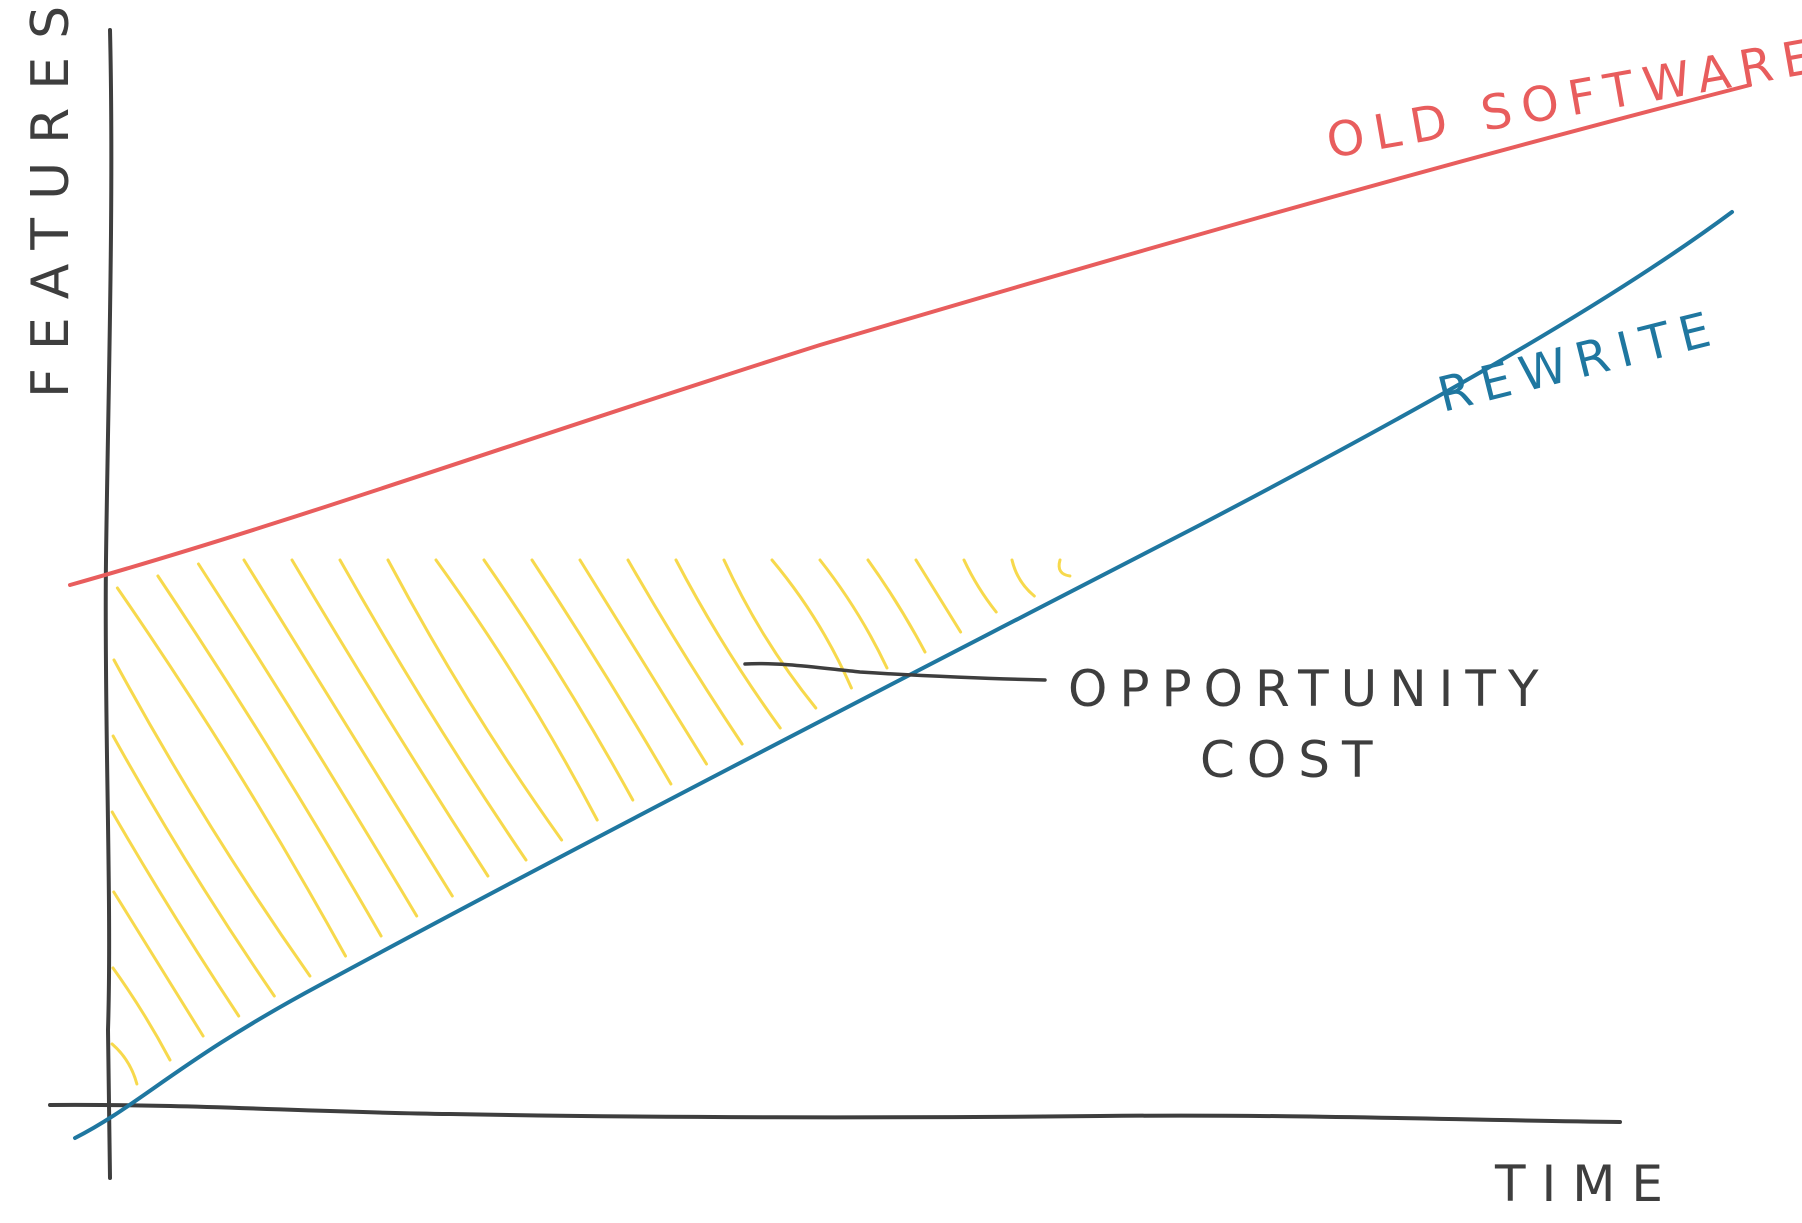  Describe the element at coordinates (1578, 362) in the screenshot. I see `rewrite-label: REWRITE` at that location.